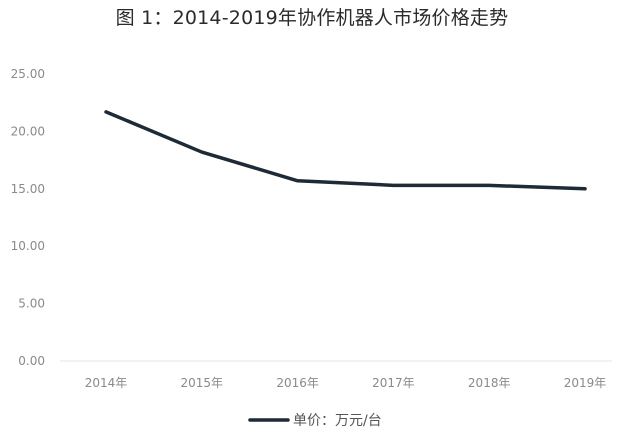 The width and height of the screenshot is (624, 431). What do you see at coordinates (28, 131) in the screenshot?
I see `y-tick-label: 20.00` at bounding box center [28, 131].